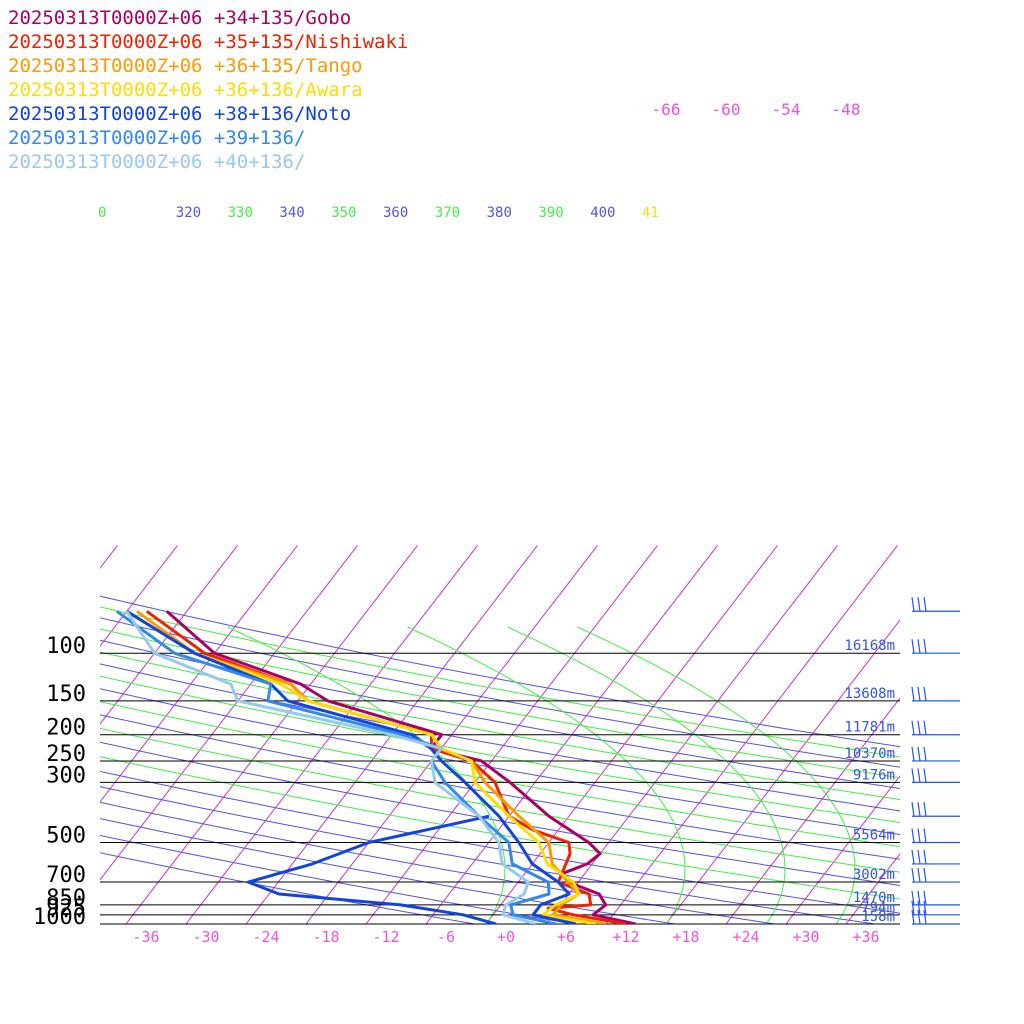 Image resolution: width=1024 pixels, height=1024 pixels. I want to click on series-line-awara, so click(361, 767).